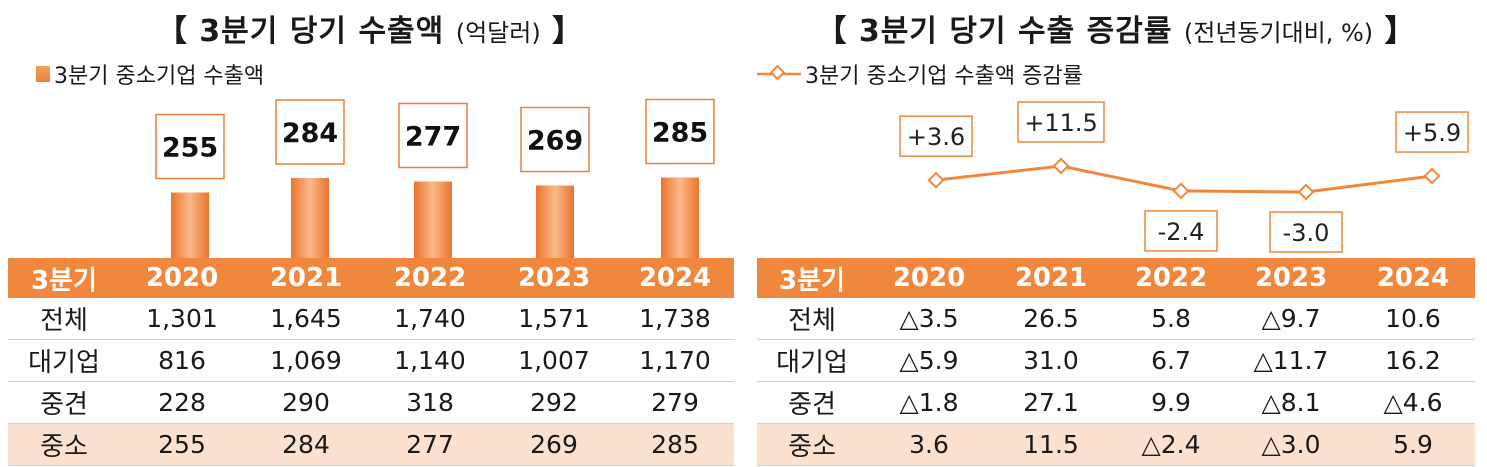 This screenshot has height=467, width=1487. What do you see at coordinates (675, 360) in the screenshot?
I see `table-cell: 1,170` at bounding box center [675, 360].